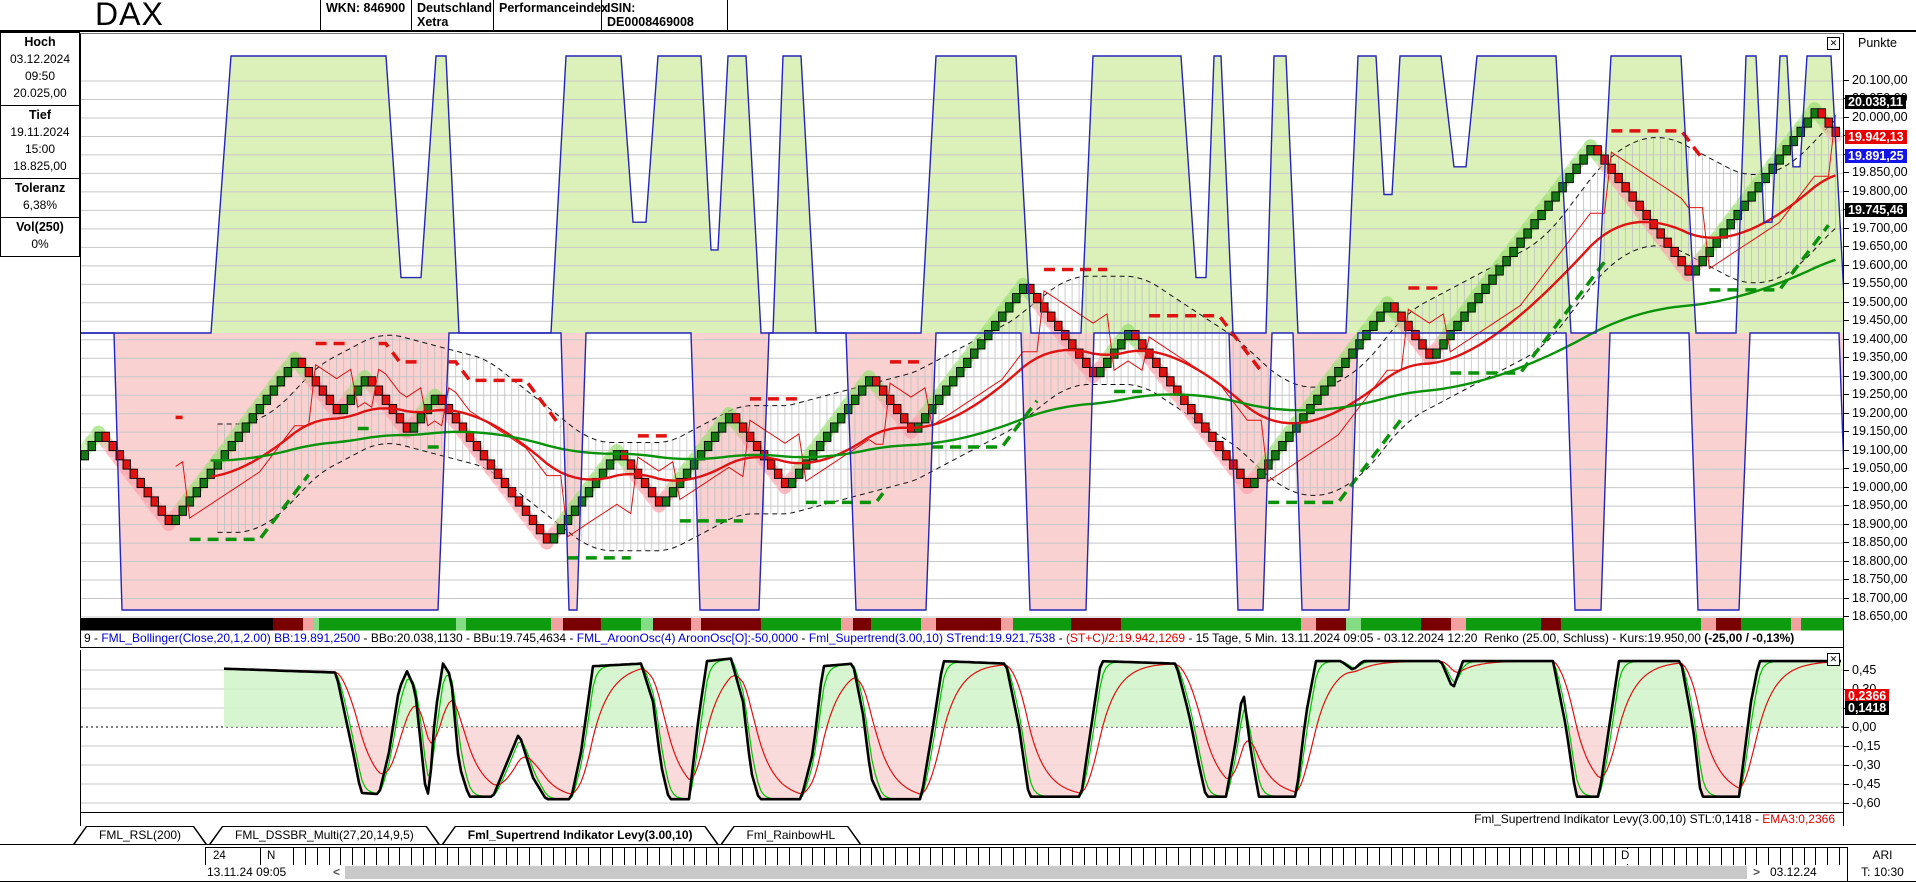  I want to click on timeline-start-date: 13.11.24 09:05, so click(247, 872).